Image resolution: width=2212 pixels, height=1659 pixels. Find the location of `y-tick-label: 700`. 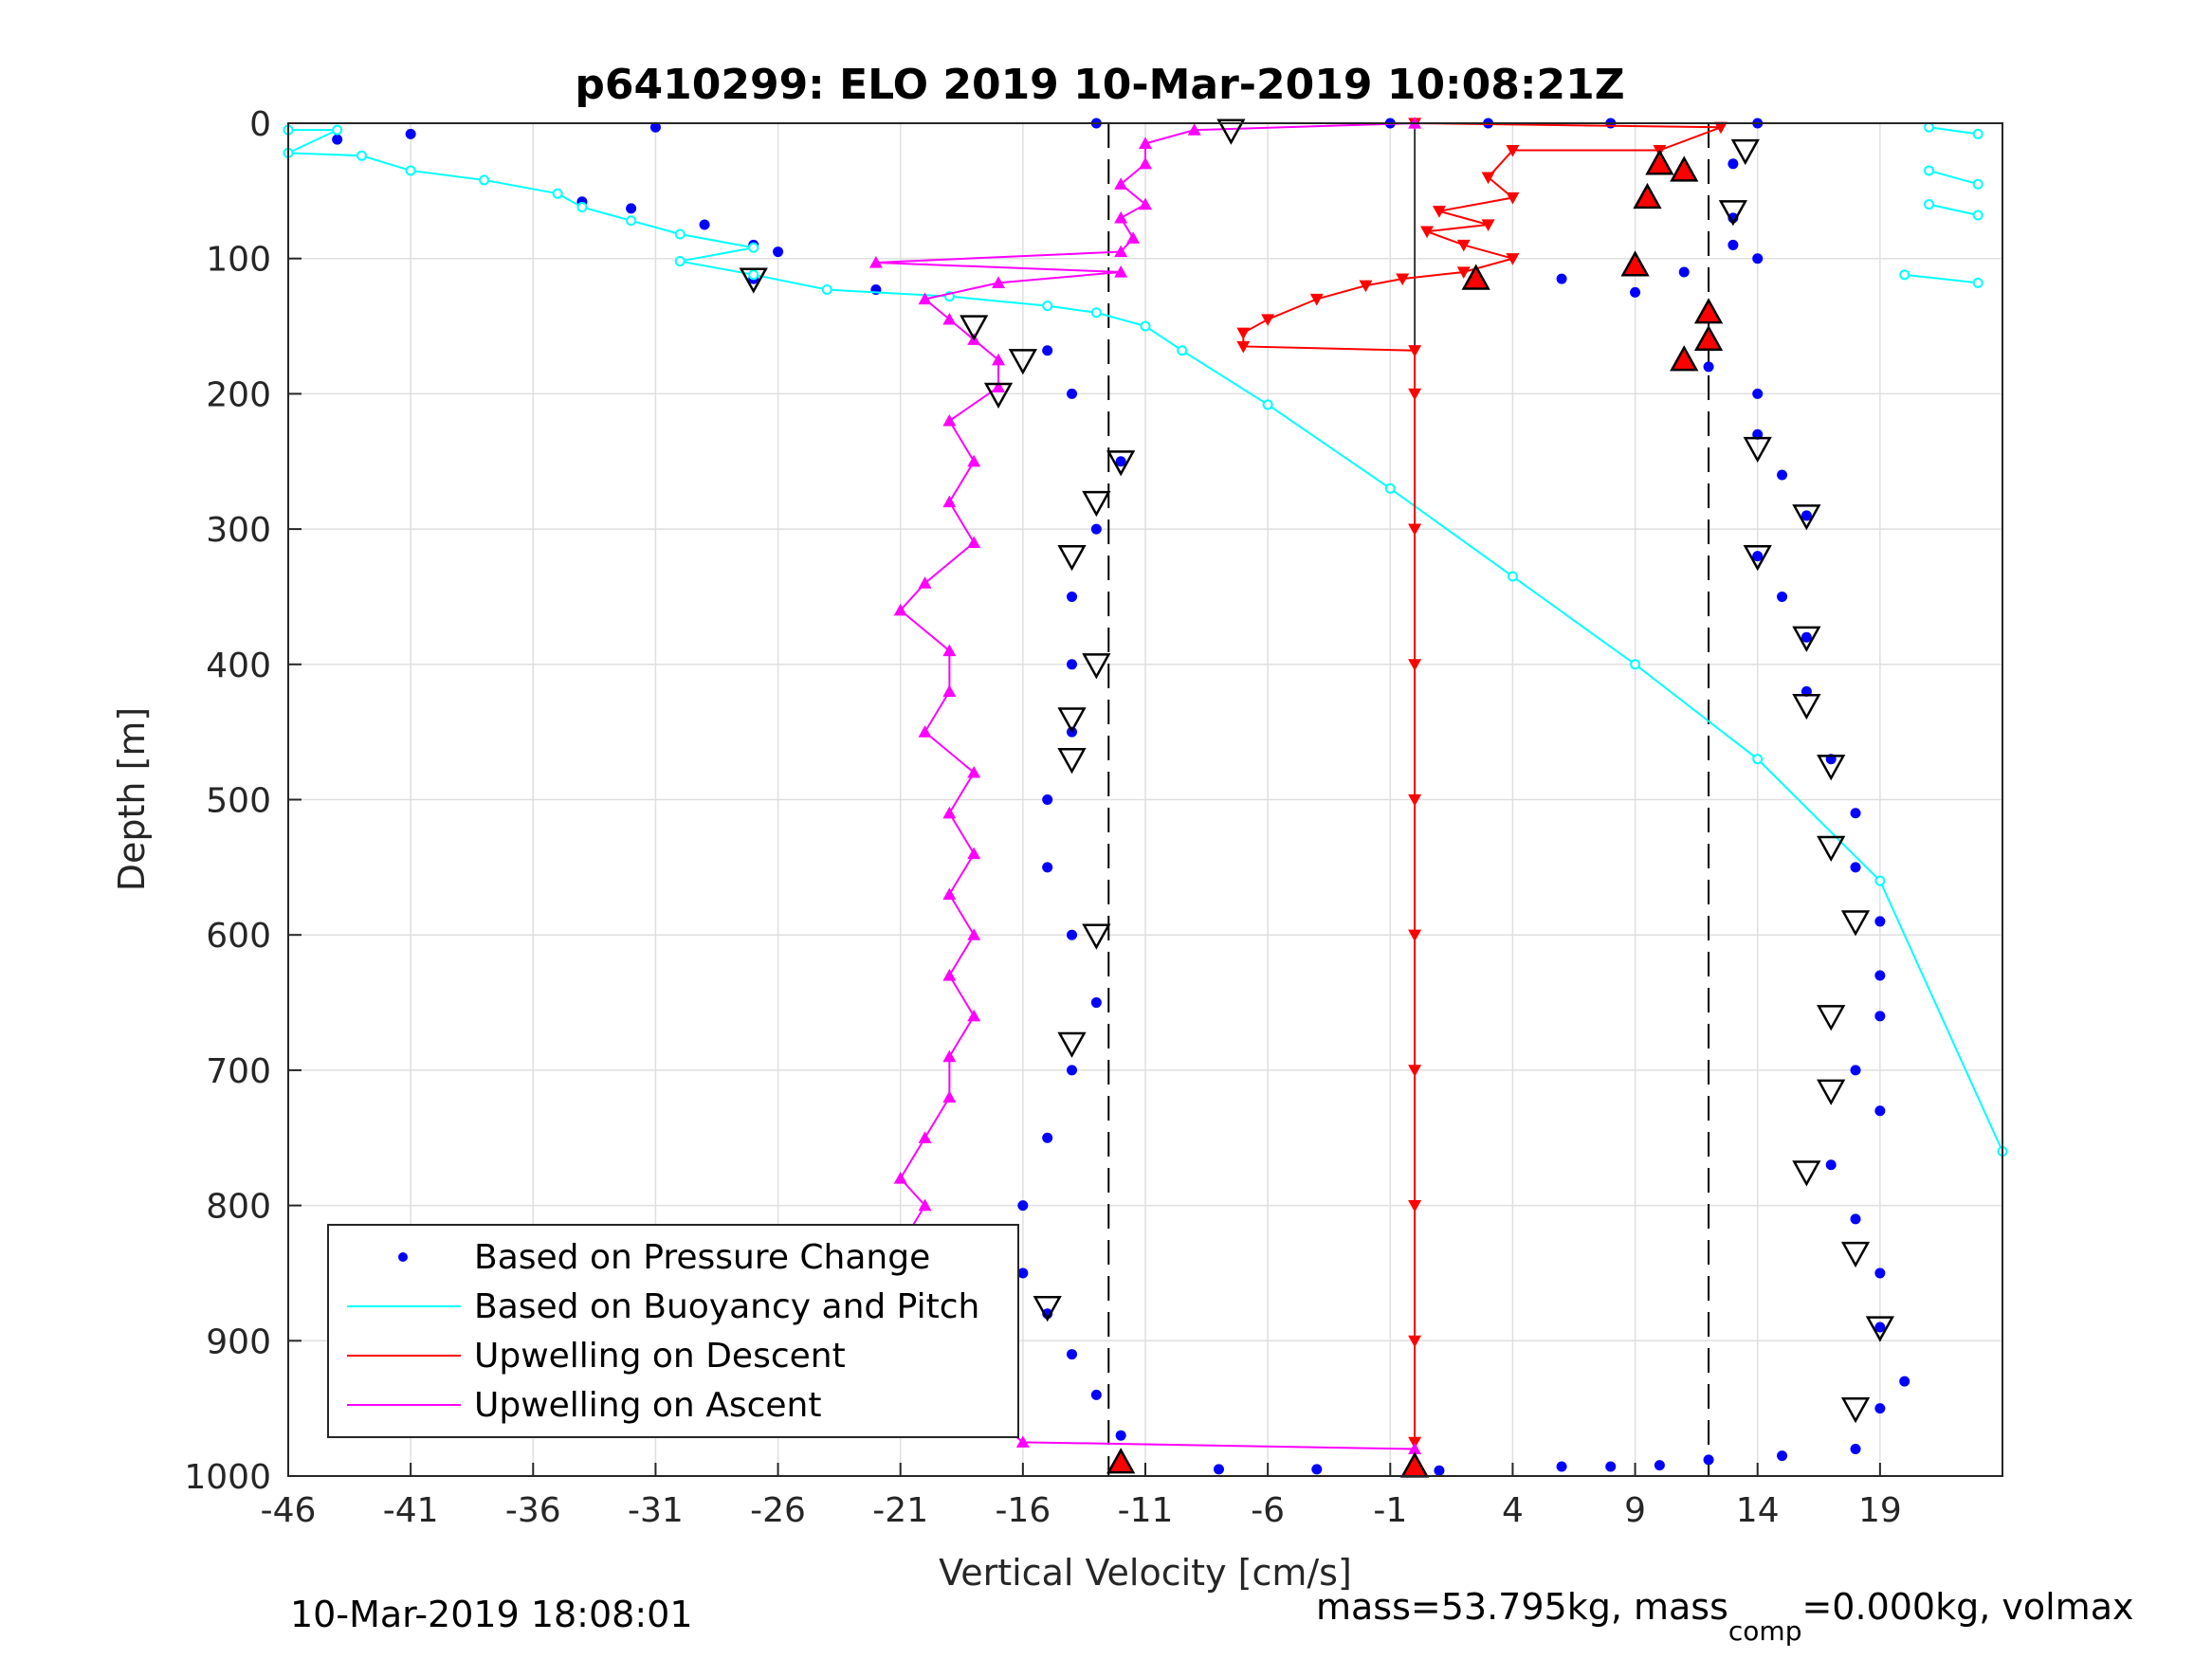

y-tick-label: 700 is located at coordinates (238, 1071).